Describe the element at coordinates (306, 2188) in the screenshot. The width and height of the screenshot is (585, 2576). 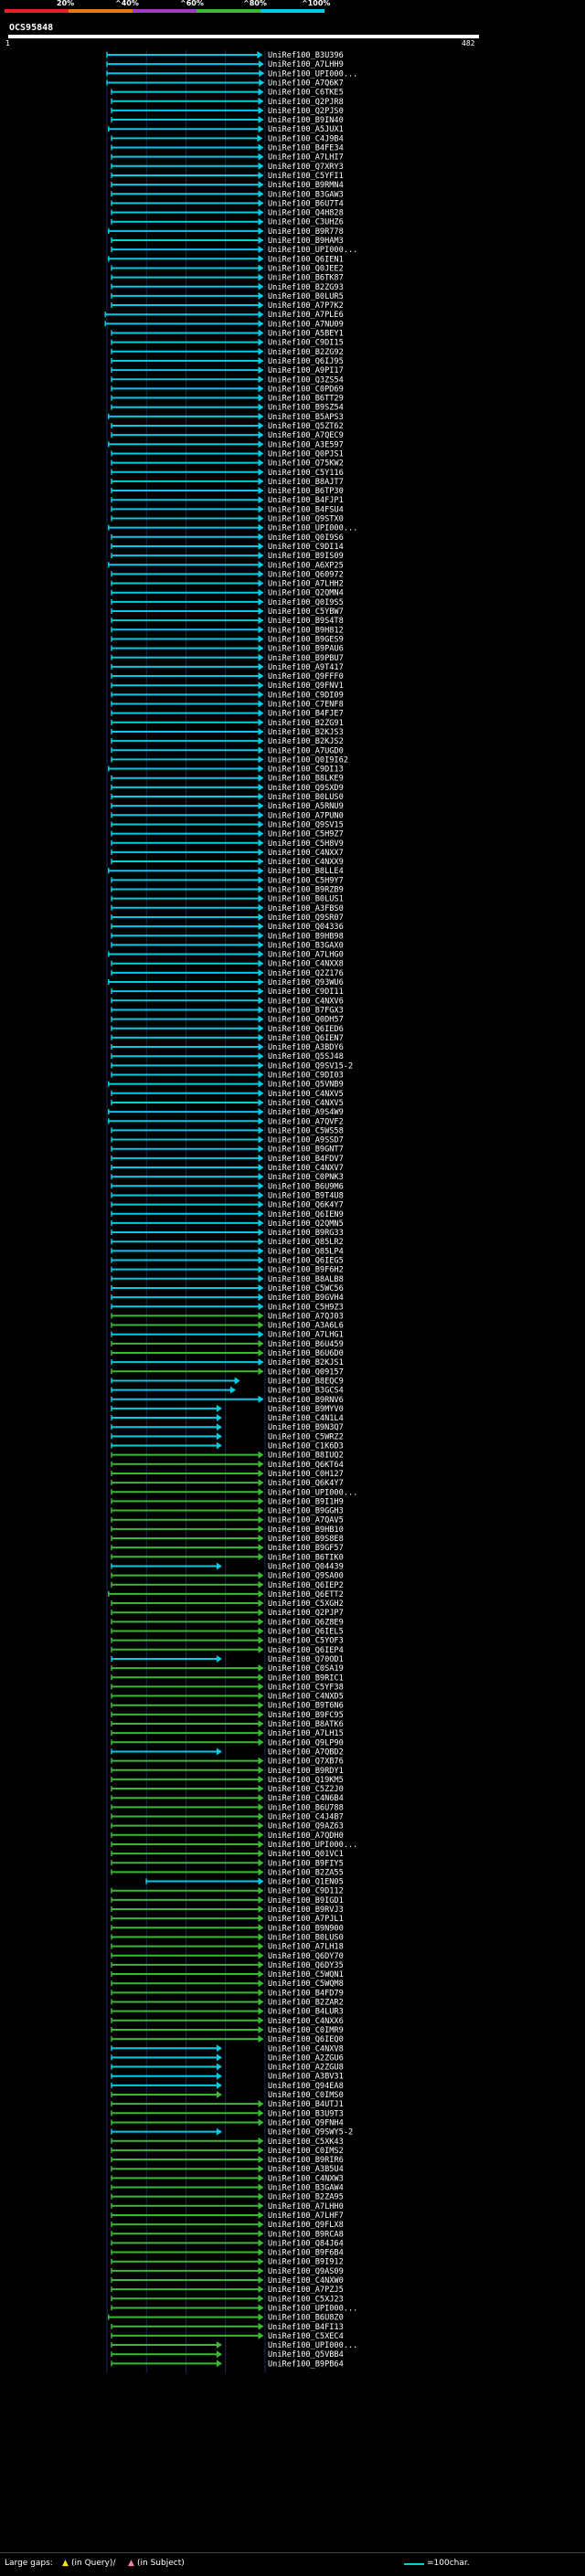
I see `hit-label: UniRef100_B3GAW4` at that location.